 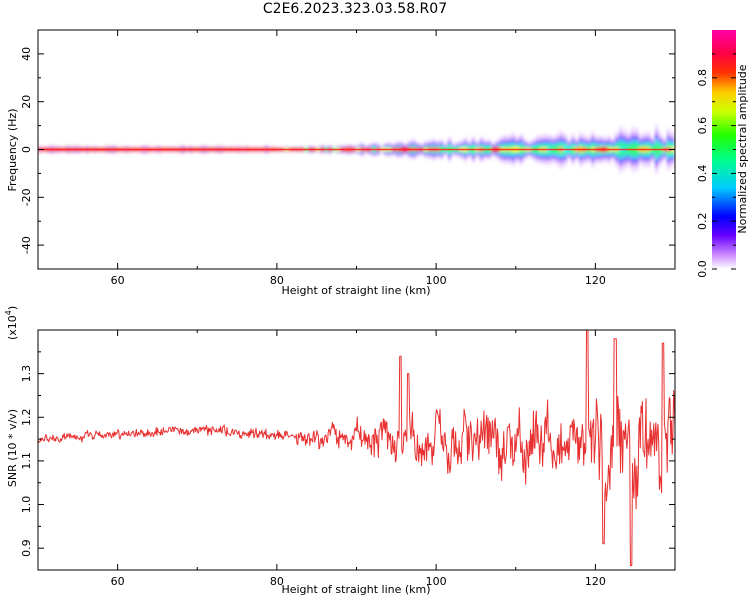 What do you see at coordinates (355, 9) in the screenshot?
I see `figure-title: C2E6.2023.323.03.58.R07` at bounding box center [355, 9].